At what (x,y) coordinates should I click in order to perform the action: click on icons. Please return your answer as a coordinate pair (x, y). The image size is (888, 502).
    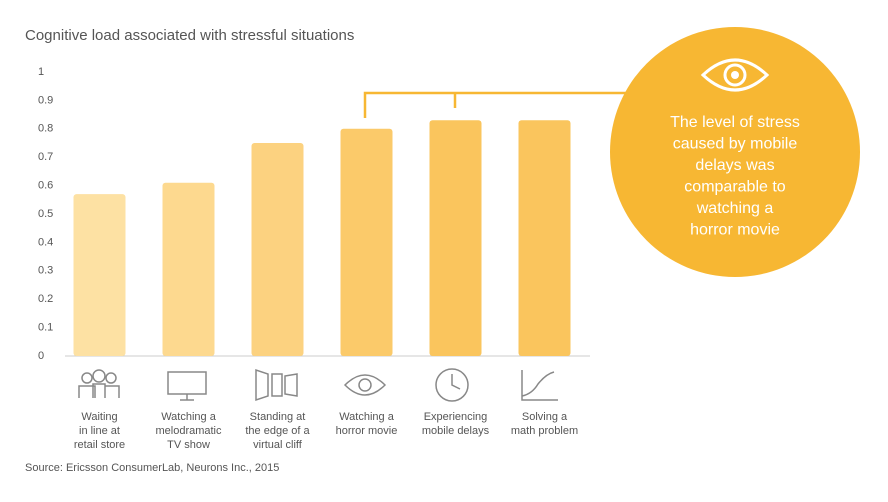
    Looking at the image, I should click on (318, 385).